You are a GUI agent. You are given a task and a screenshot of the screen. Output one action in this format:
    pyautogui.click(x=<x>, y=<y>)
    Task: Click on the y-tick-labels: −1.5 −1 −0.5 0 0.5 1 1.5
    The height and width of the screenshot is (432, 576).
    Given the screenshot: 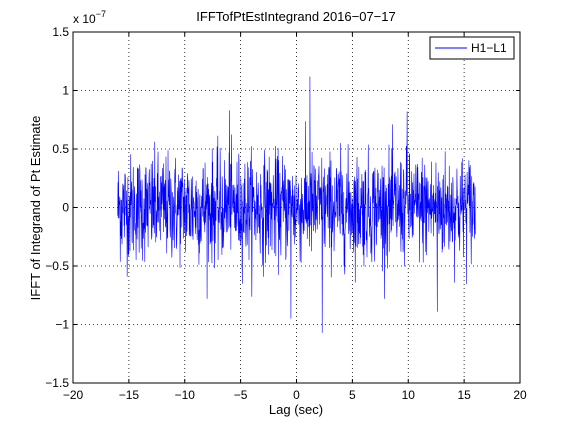 What is the action you would take?
    pyautogui.click(x=57, y=207)
    